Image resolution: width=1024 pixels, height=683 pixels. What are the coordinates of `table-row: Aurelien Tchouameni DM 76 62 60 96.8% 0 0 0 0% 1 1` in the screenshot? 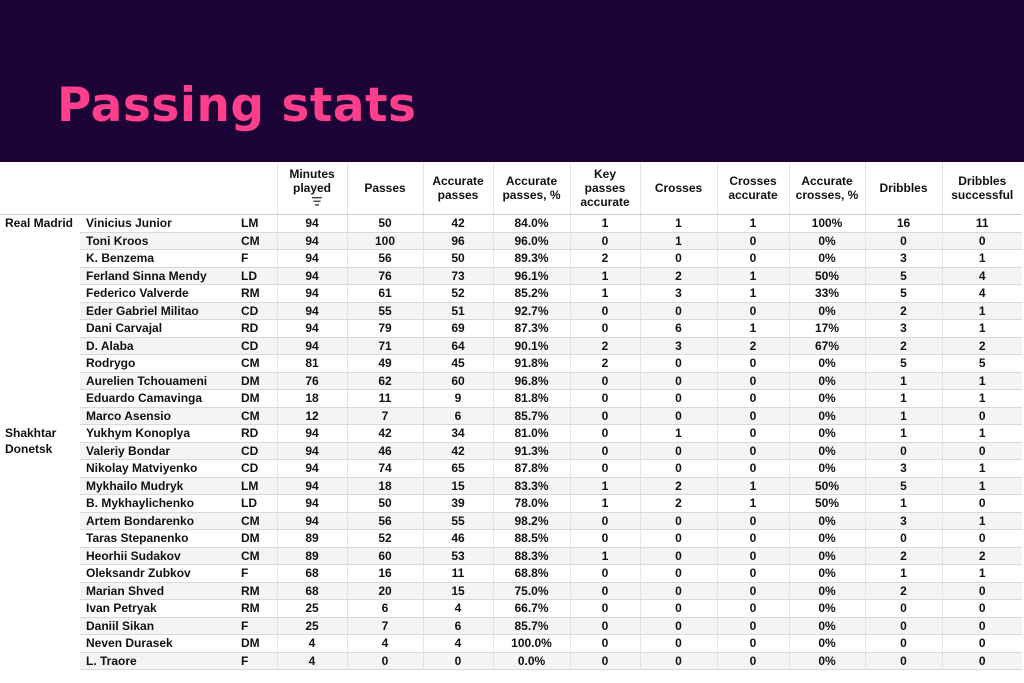 It's located at (511, 381).